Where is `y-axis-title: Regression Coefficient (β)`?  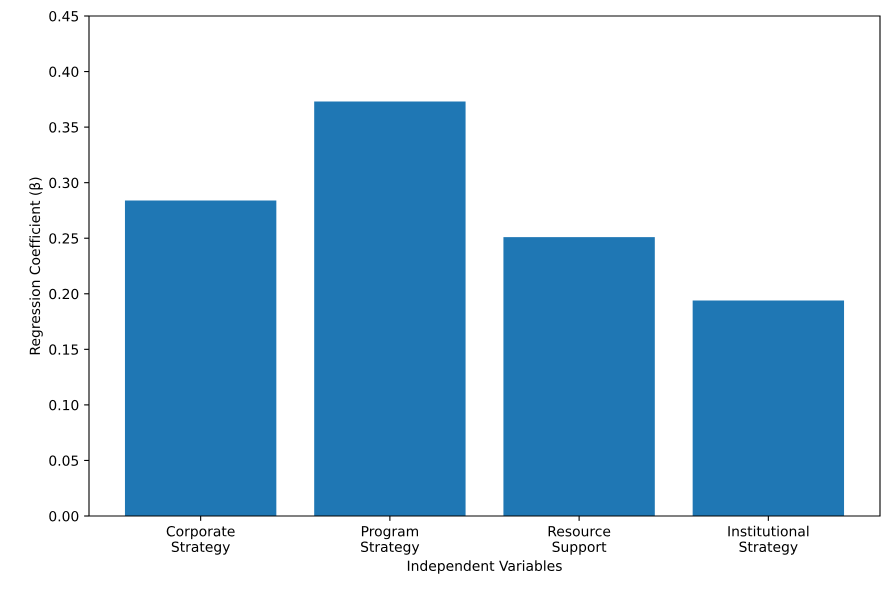 y-axis-title: Regression Coefficient (β) is located at coordinates (36, 266).